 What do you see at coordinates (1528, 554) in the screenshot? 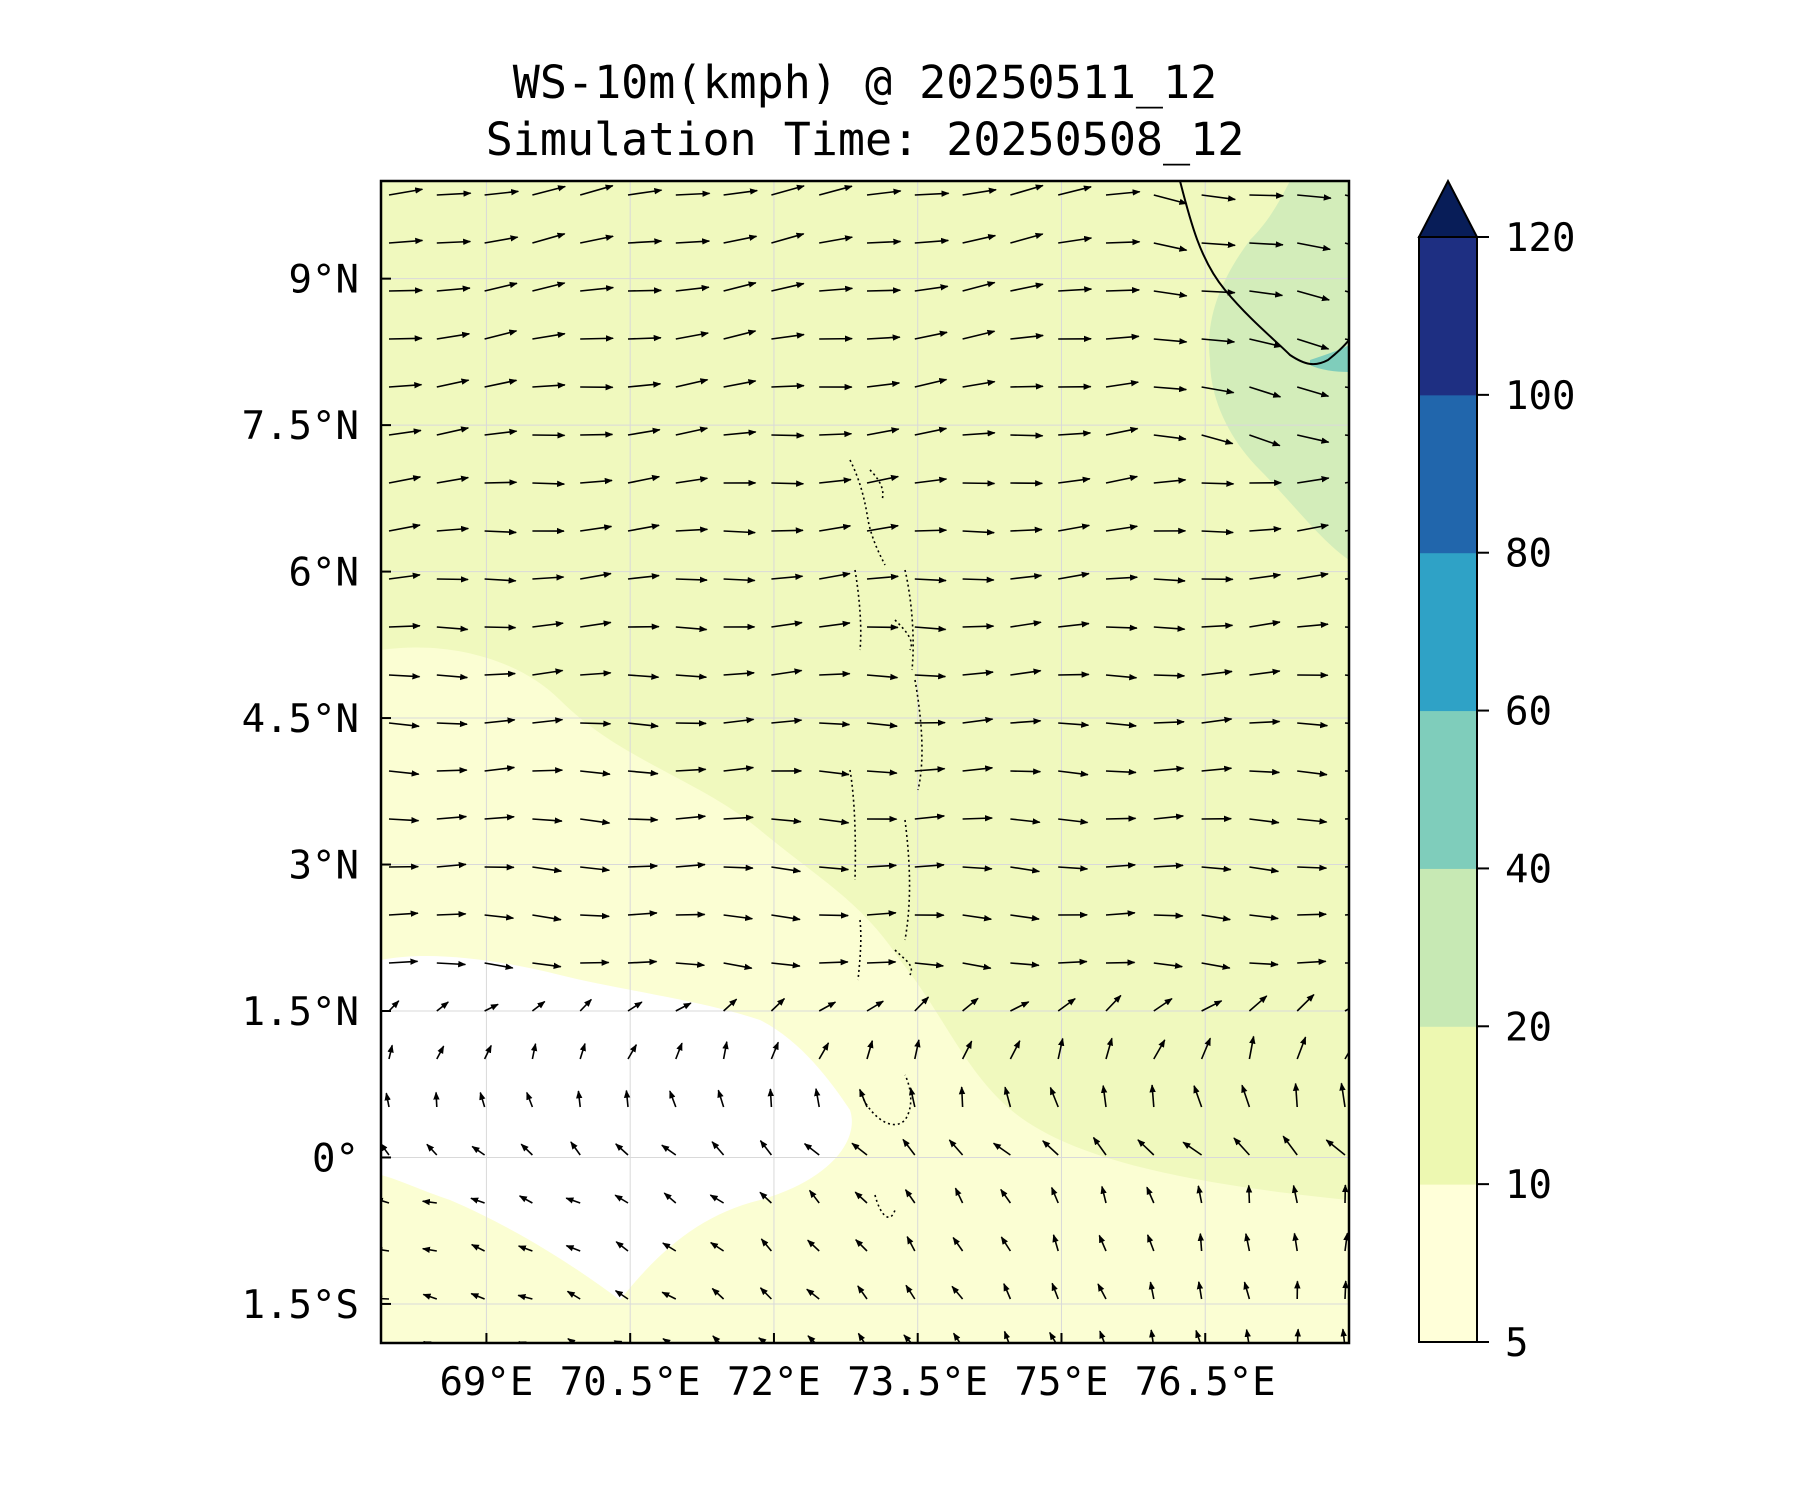
I see `colorbar-label: 80` at bounding box center [1528, 554].